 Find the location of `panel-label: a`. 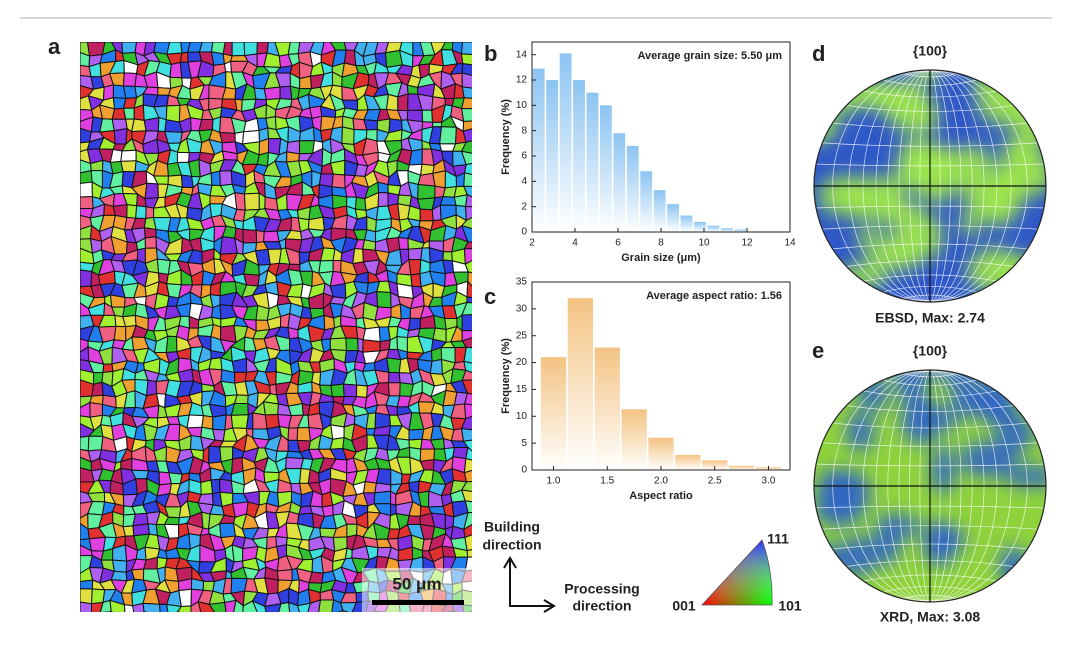

panel-label: a is located at coordinates (54, 46).